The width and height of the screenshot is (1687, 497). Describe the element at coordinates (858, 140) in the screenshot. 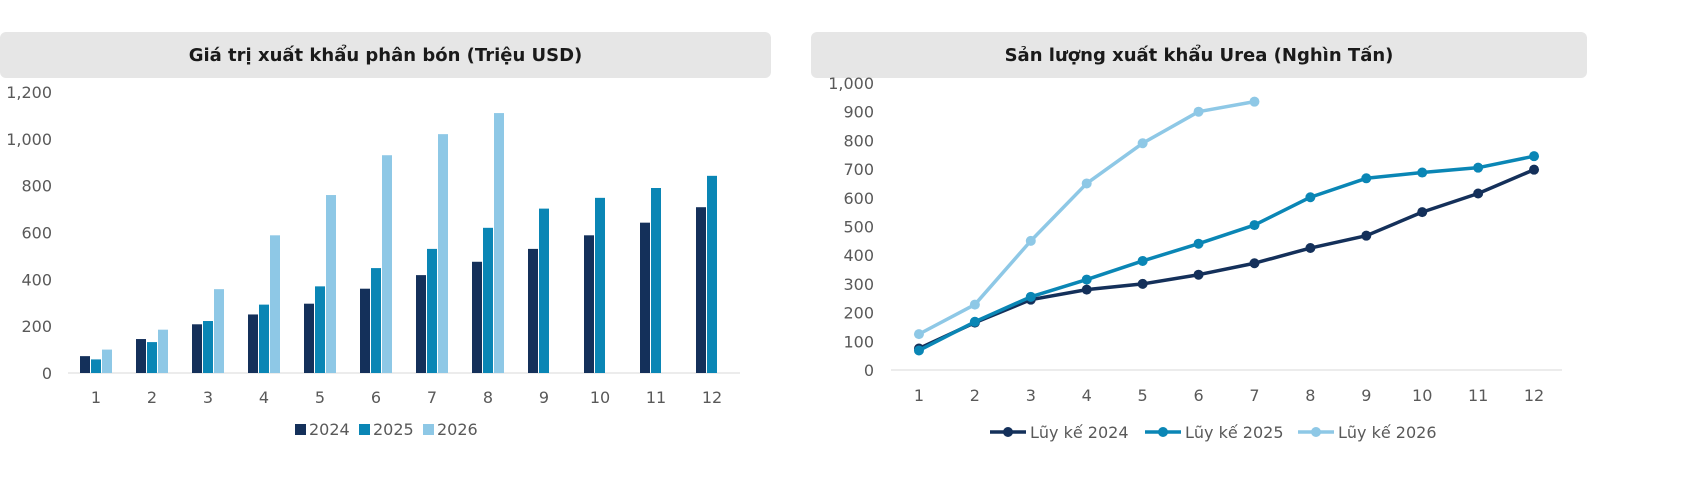

I see `y-tick-label: 800` at that location.